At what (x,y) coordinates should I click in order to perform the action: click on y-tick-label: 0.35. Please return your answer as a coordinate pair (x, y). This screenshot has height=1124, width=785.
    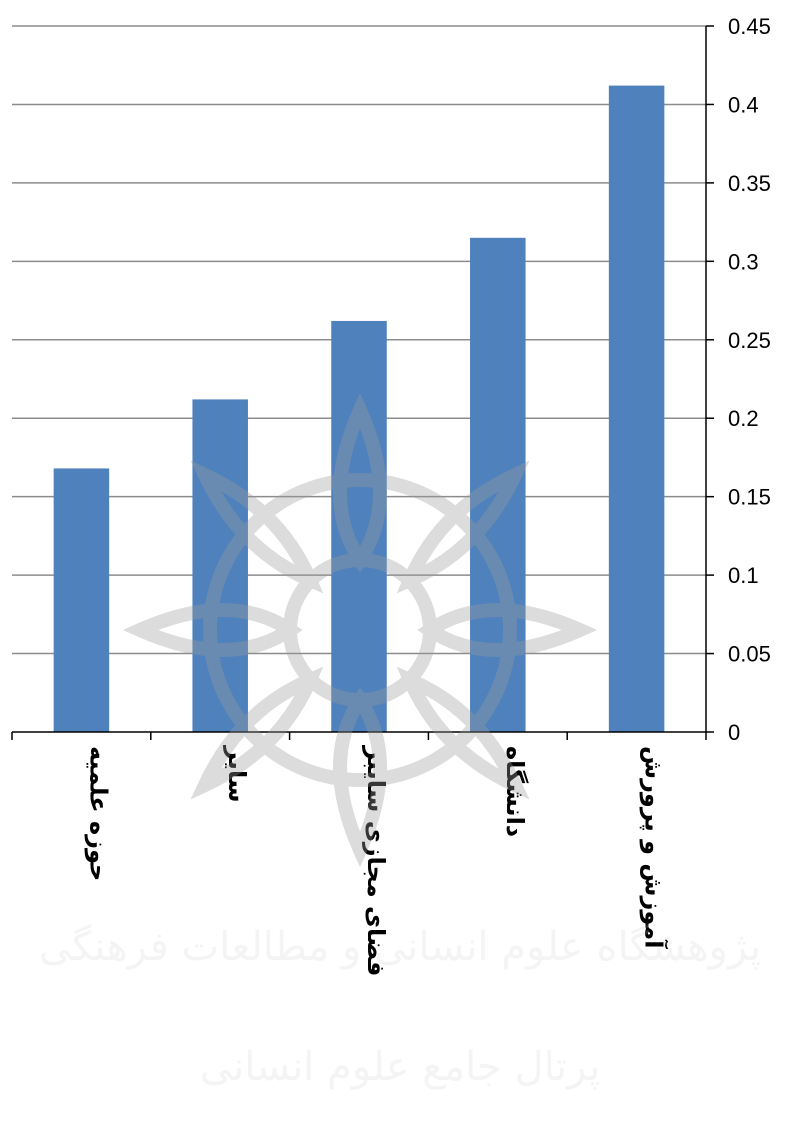
    Looking at the image, I should click on (749, 183).